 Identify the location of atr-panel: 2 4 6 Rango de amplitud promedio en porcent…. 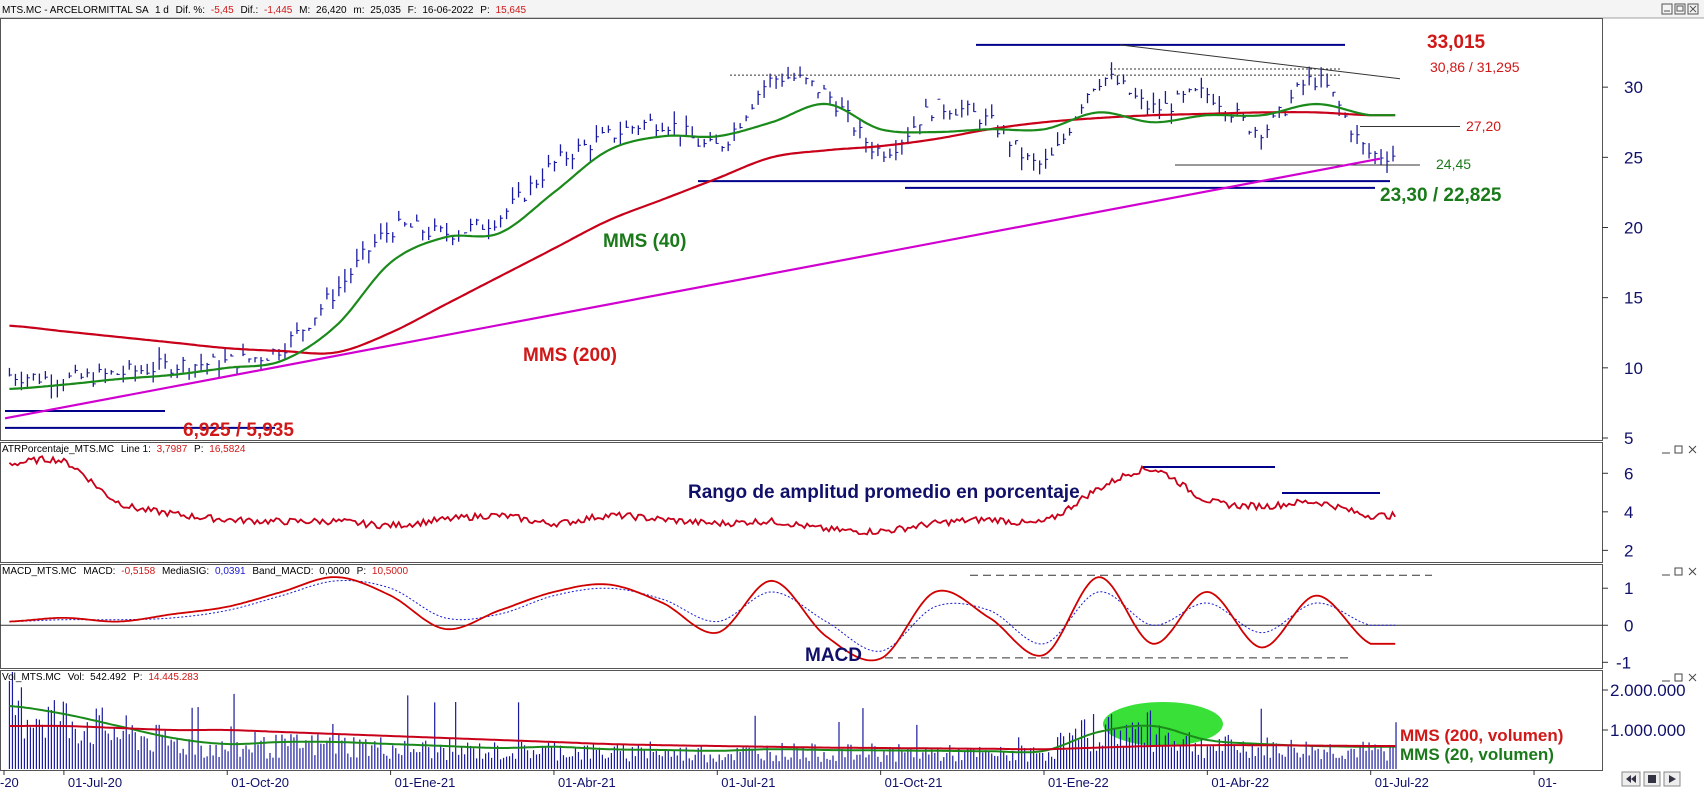
(820, 507).